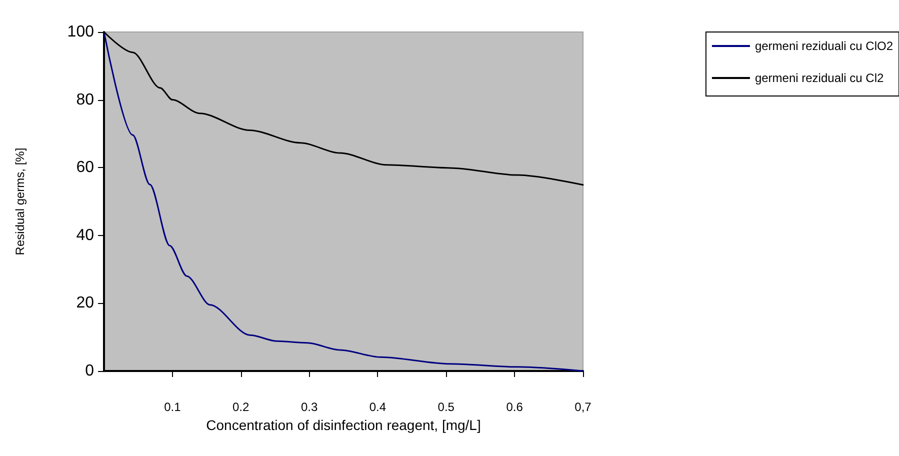 Image resolution: width=899 pixels, height=456 pixels. I want to click on x-tick-label: 0.6, so click(515, 407).